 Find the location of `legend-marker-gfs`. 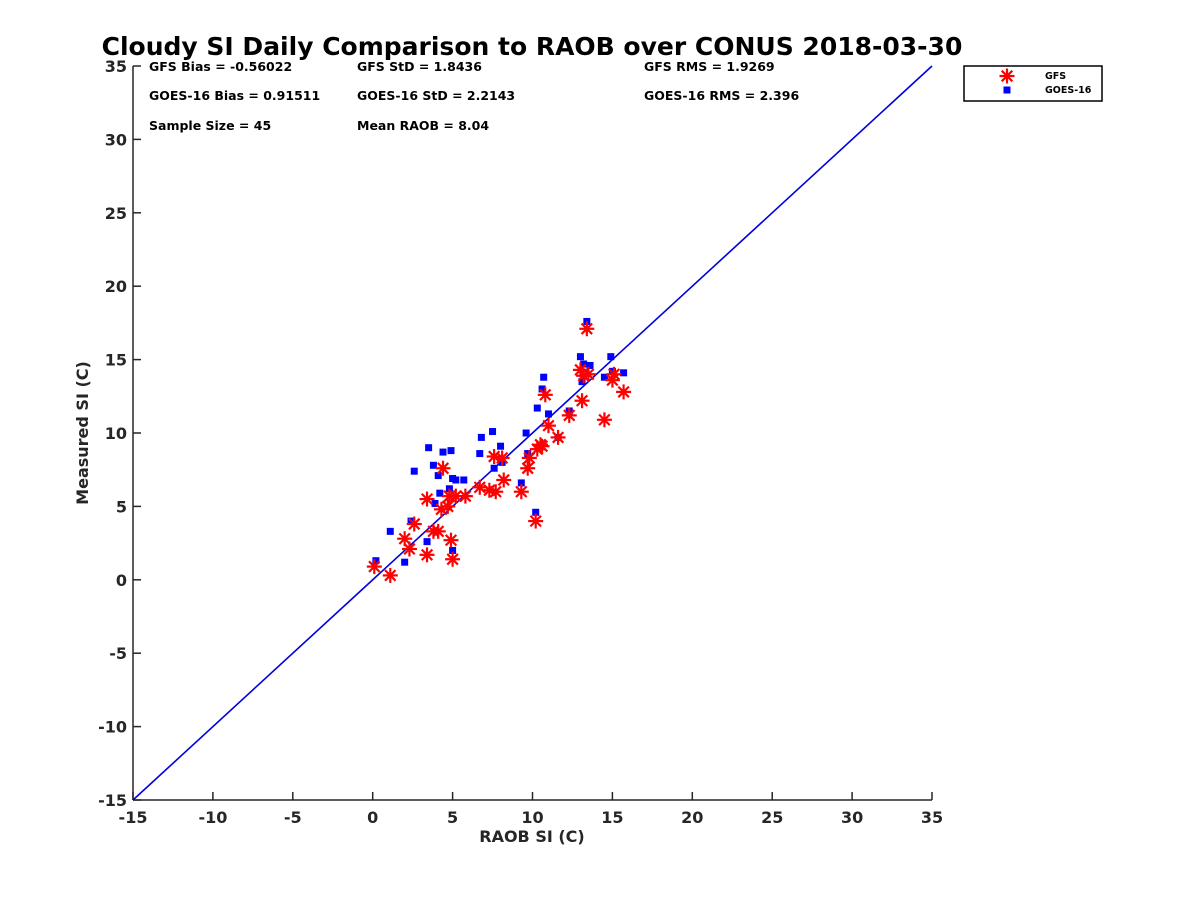

legend-marker-gfs is located at coordinates (1007, 76).